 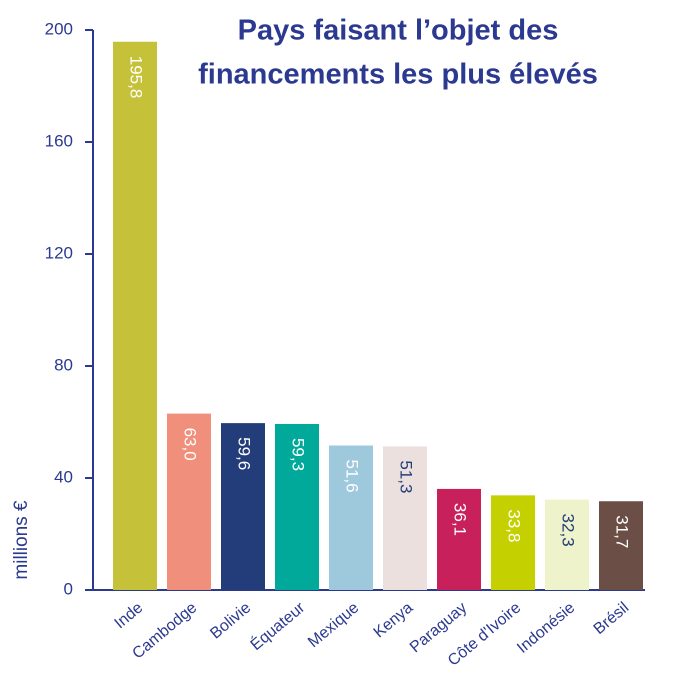 I want to click on value-label: 51,6, so click(x=352, y=476).